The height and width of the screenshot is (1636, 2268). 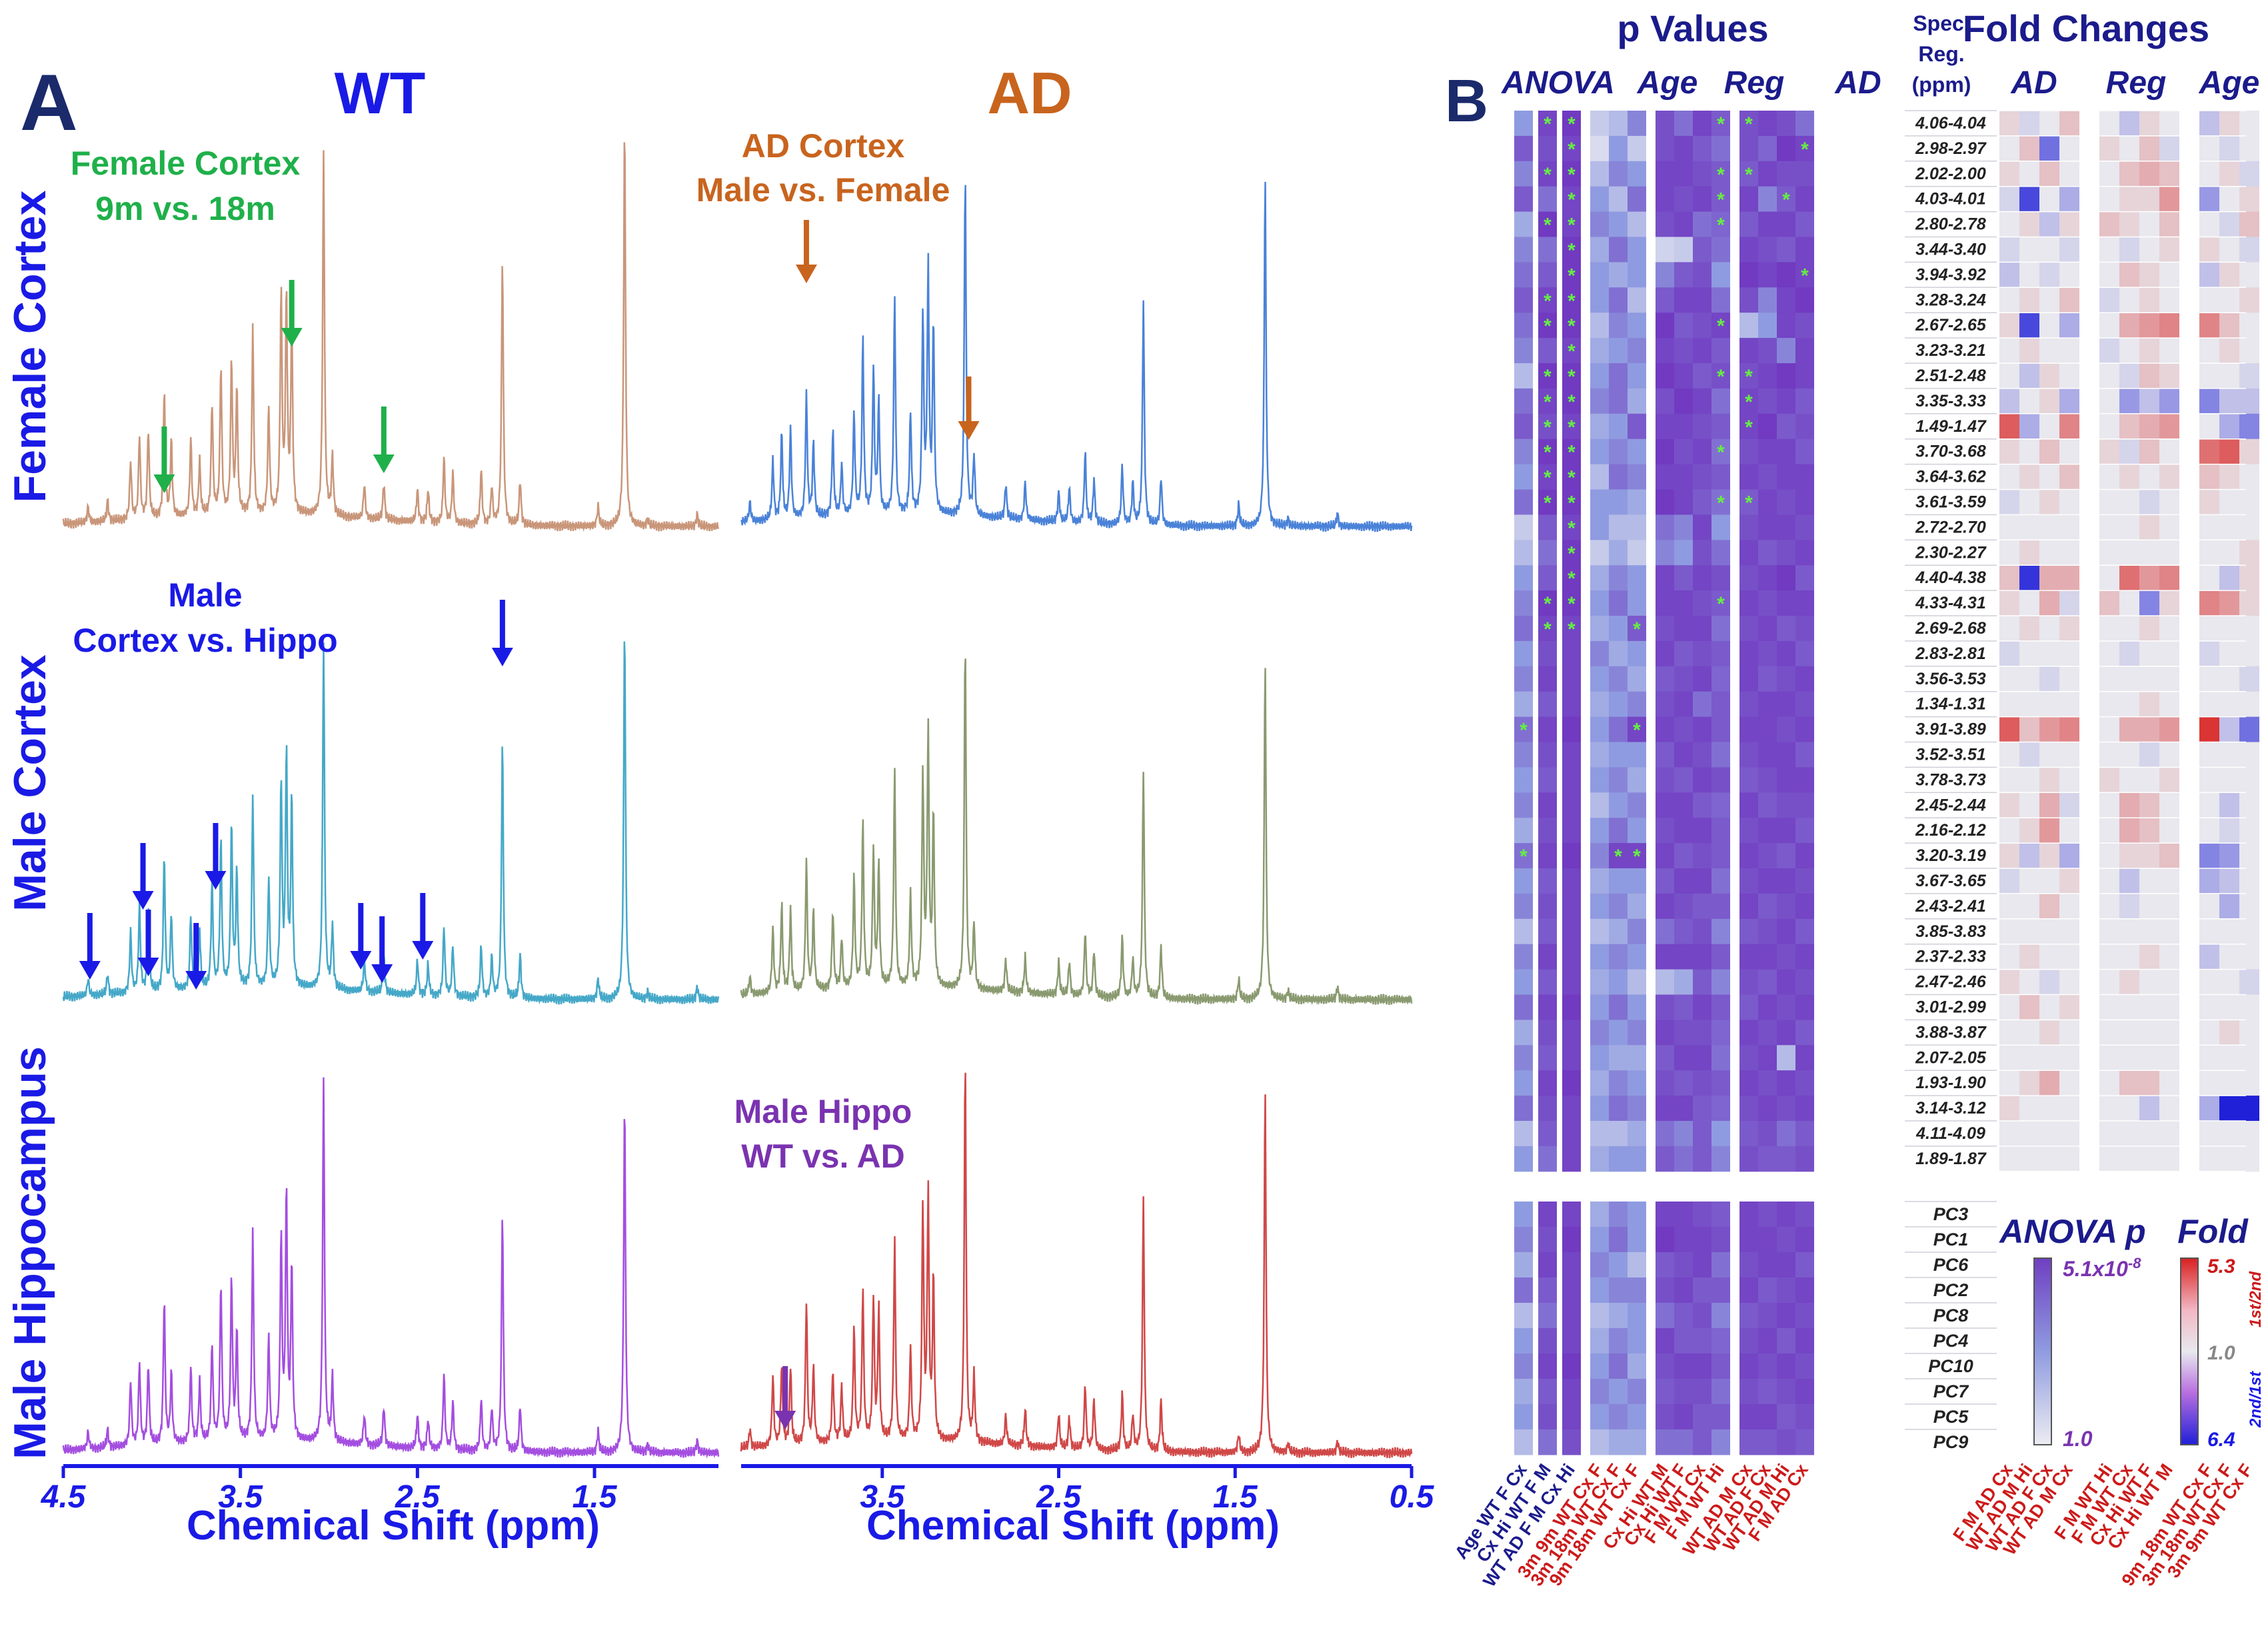 I want to click on region-label: 2.72-2.70, so click(x=1951, y=527).